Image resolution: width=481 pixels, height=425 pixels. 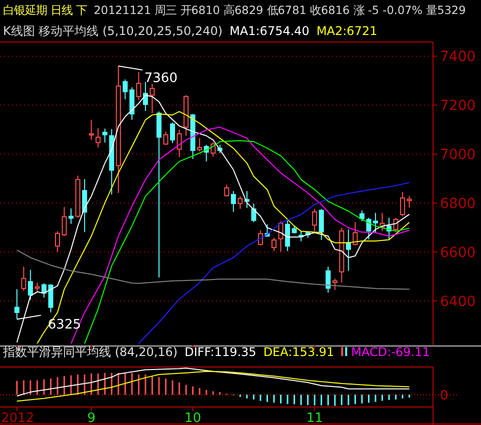 I want to click on text: MA2:6721, so click(x=347, y=31).